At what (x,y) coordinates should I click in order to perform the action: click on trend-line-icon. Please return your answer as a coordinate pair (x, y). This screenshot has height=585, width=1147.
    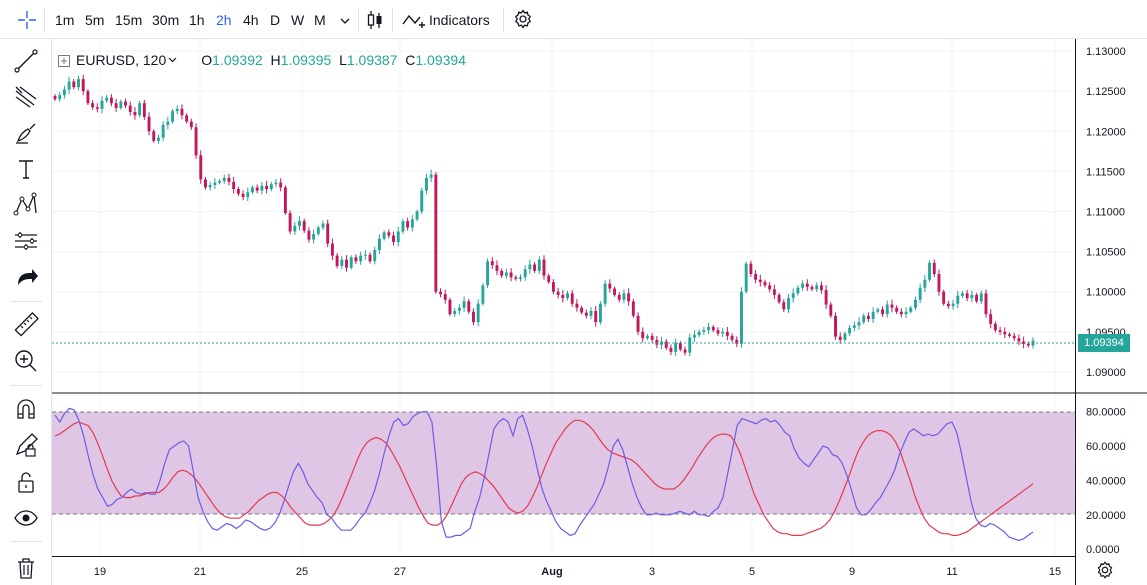
    Looking at the image, I should click on (26, 61).